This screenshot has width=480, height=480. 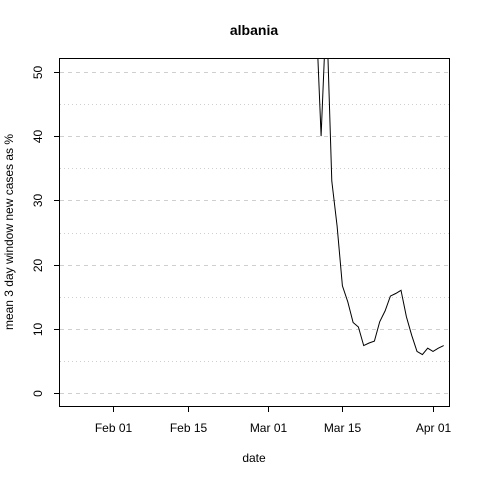 What do you see at coordinates (38, 73) in the screenshot?
I see `y-tick-label: 50` at bounding box center [38, 73].